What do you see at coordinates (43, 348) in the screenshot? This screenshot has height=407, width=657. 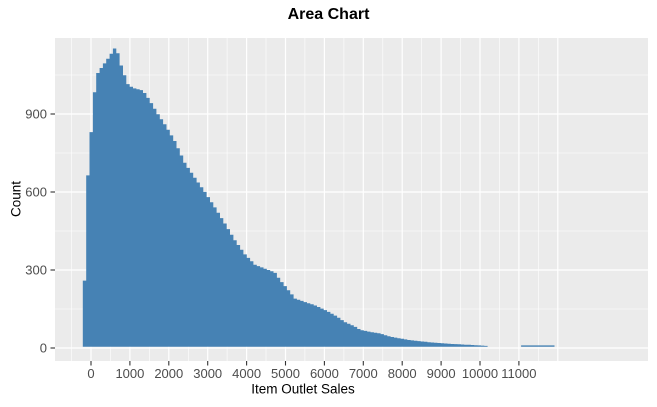 I see `y-tick-label: 0` at bounding box center [43, 348].